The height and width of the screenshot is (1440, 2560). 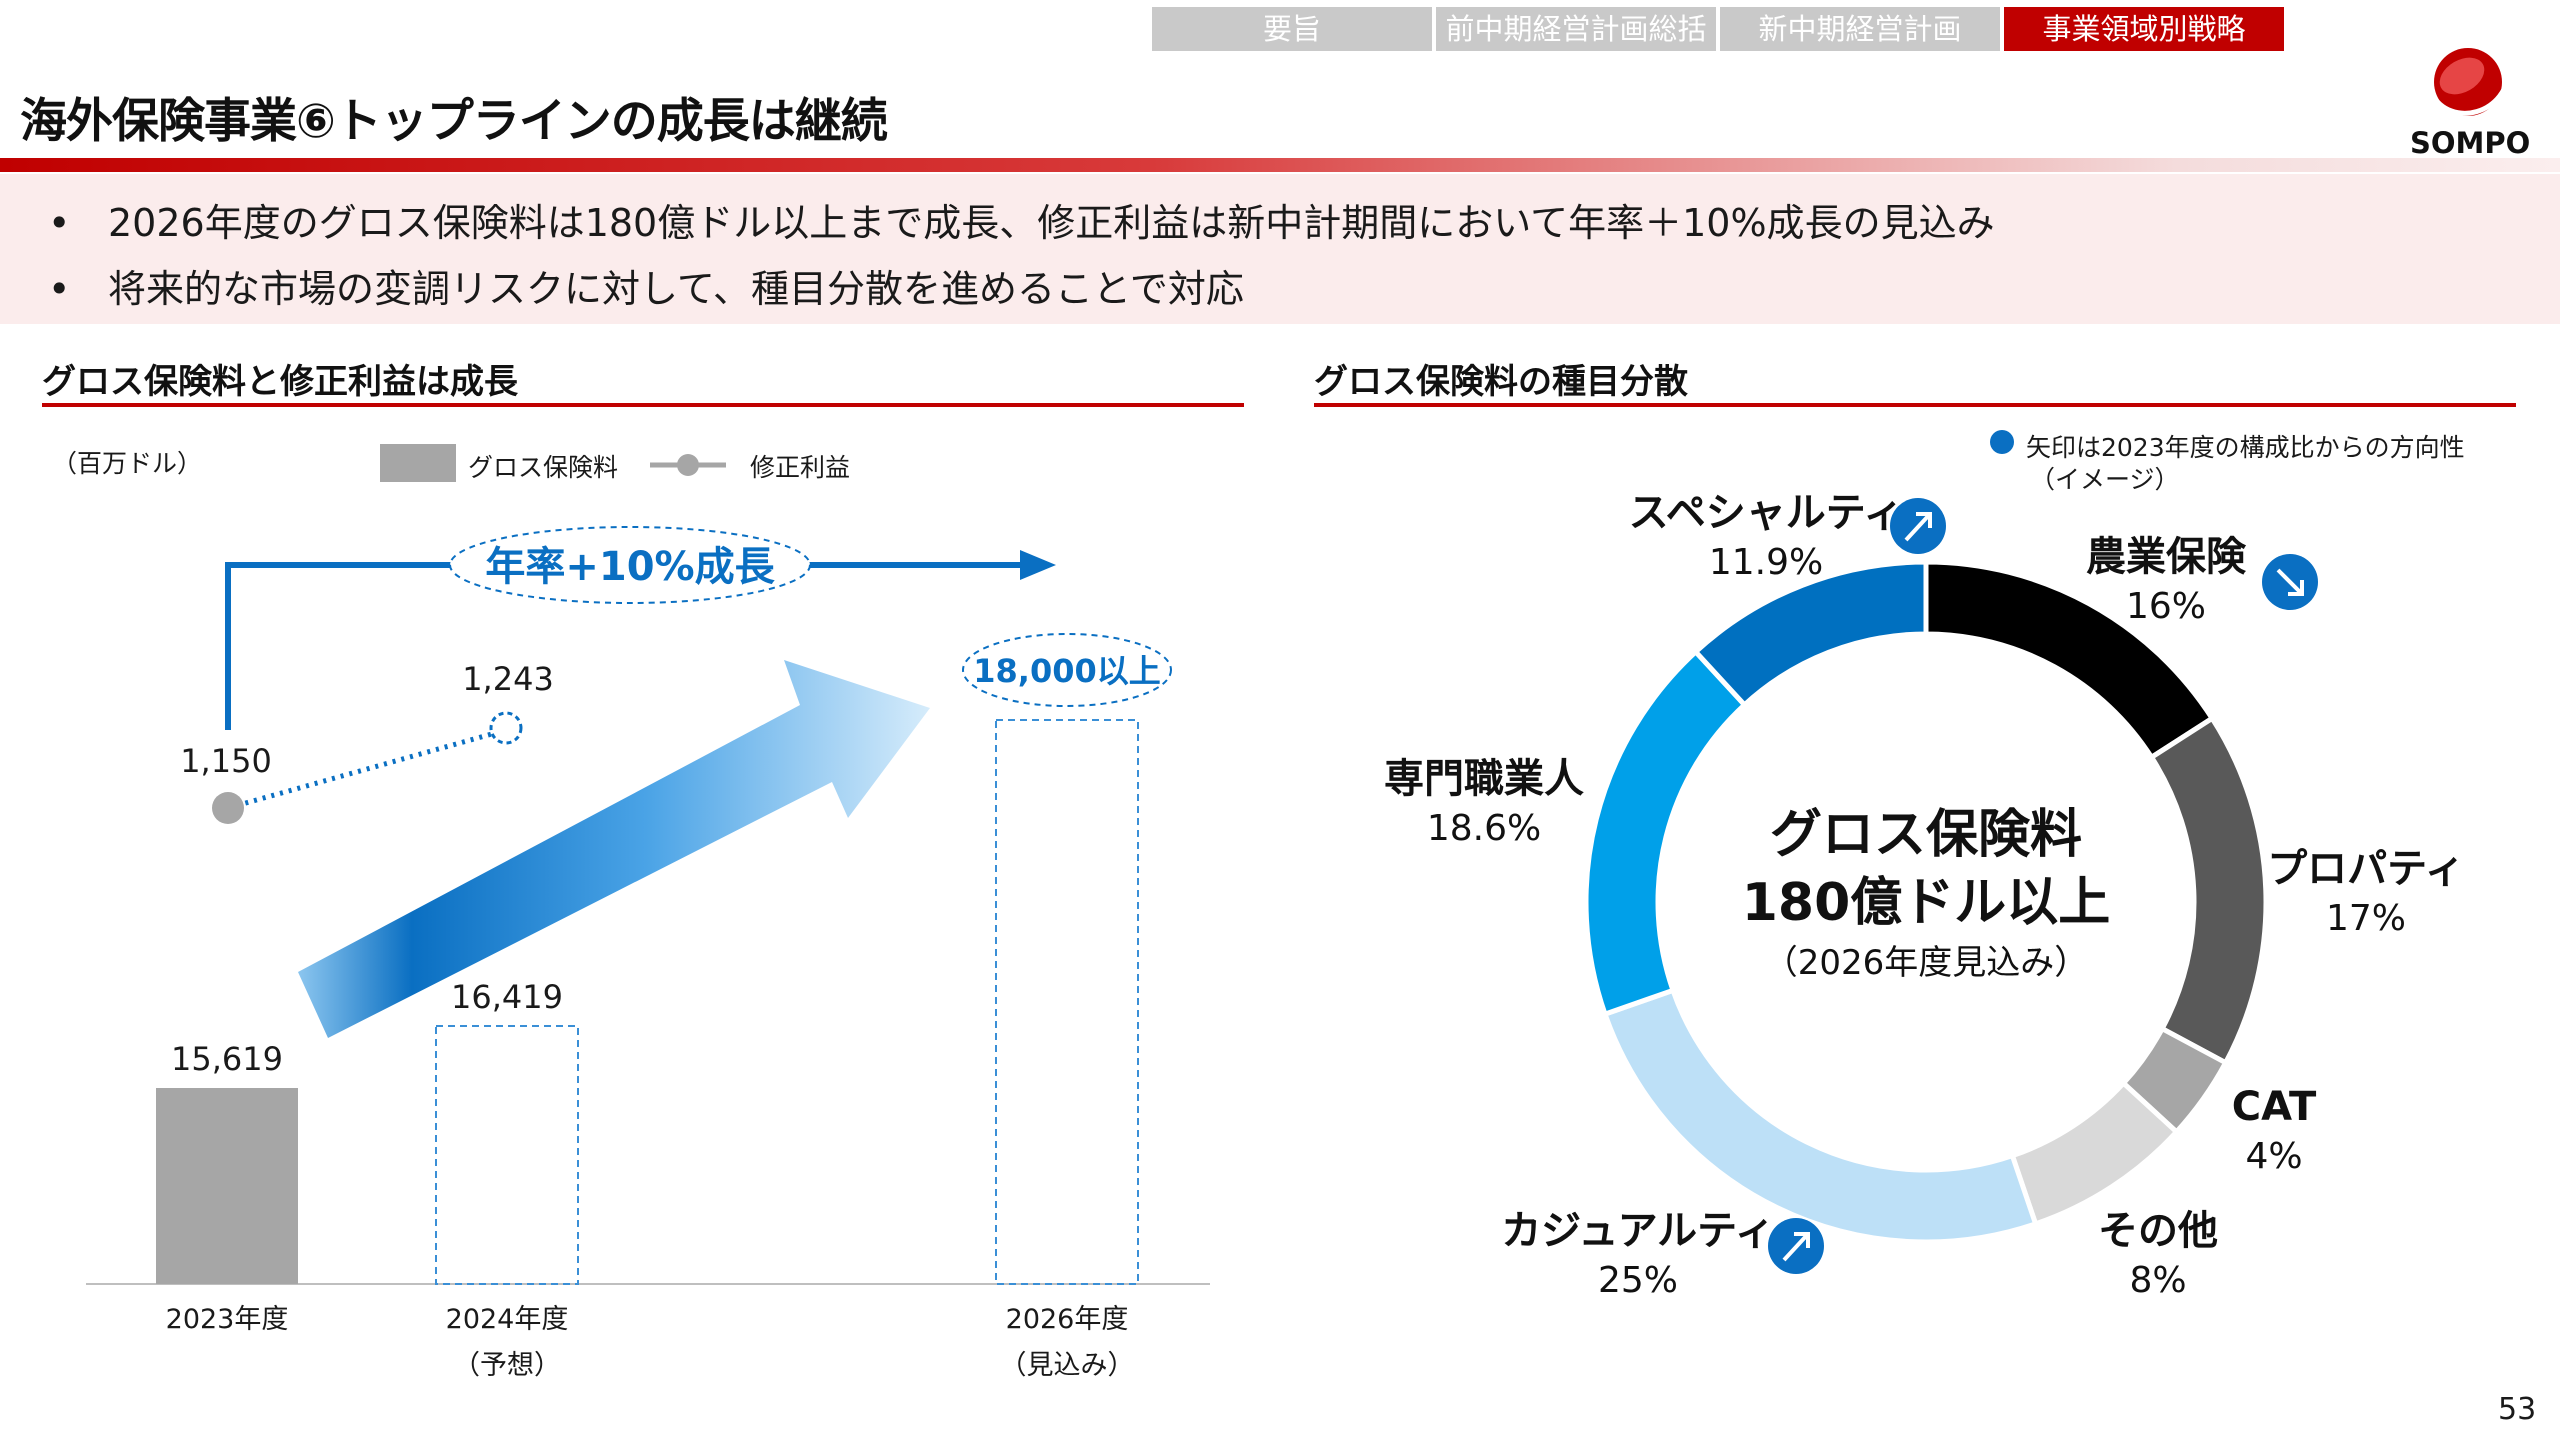 What do you see at coordinates (2002, 442) in the screenshot?
I see `note-dot-icon` at bounding box center [2002, 442].